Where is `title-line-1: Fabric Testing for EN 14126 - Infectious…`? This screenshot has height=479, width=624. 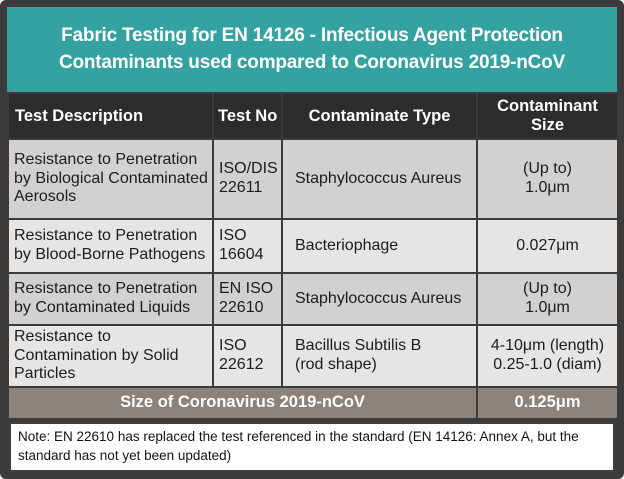
title-line-1: Fabric Testing for EN 14126 - Infectious… is located at coordinates (312, 35).